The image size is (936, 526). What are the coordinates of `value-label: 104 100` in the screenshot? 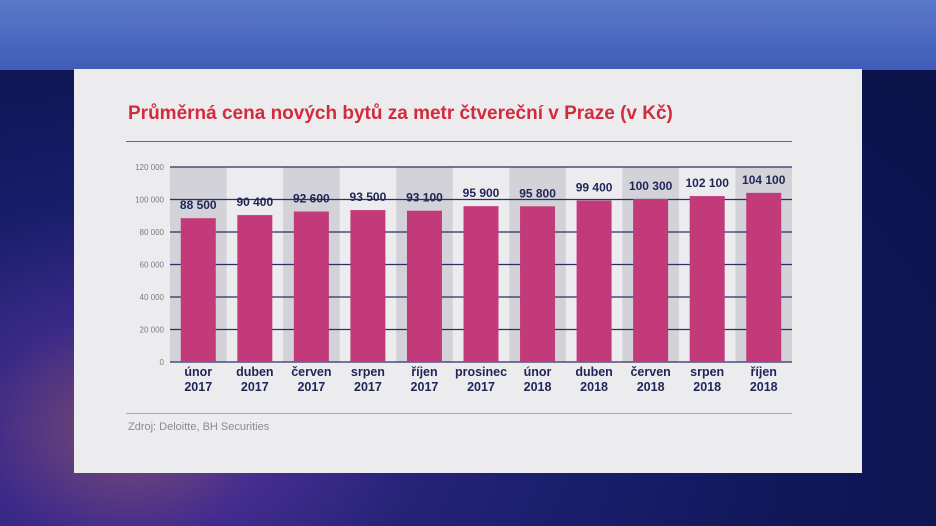 It's located at (764, 180).